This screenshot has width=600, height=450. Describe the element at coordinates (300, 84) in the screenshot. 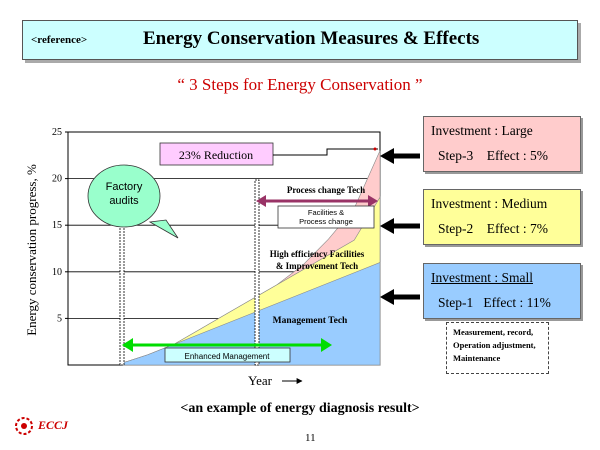

I see `subtitle: “ 3 Steps for Energy Conservation ”` at that location.